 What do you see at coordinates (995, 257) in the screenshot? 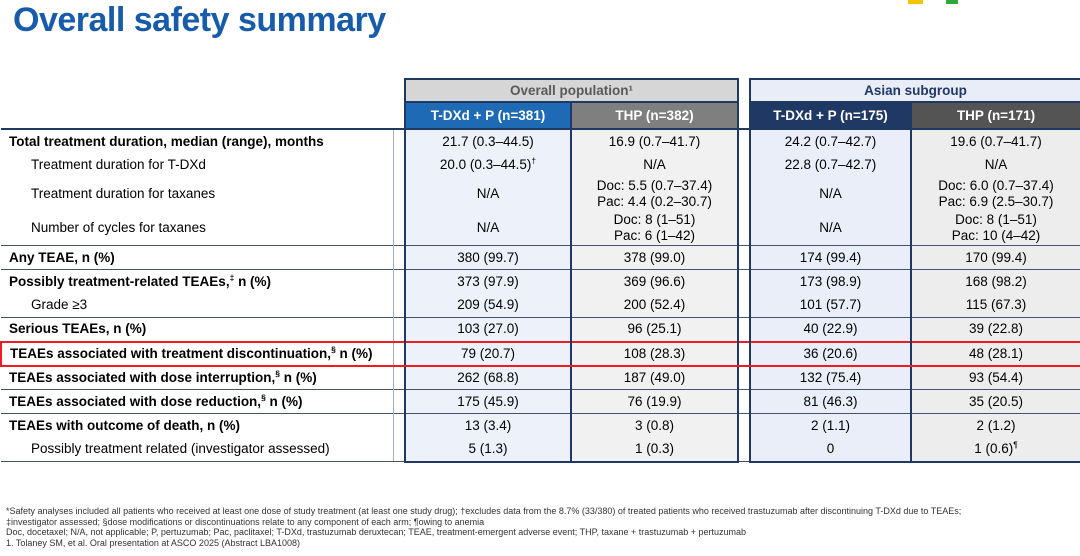
I see `value-cell: 170 (99.4)` at bounding box center [995, 257].